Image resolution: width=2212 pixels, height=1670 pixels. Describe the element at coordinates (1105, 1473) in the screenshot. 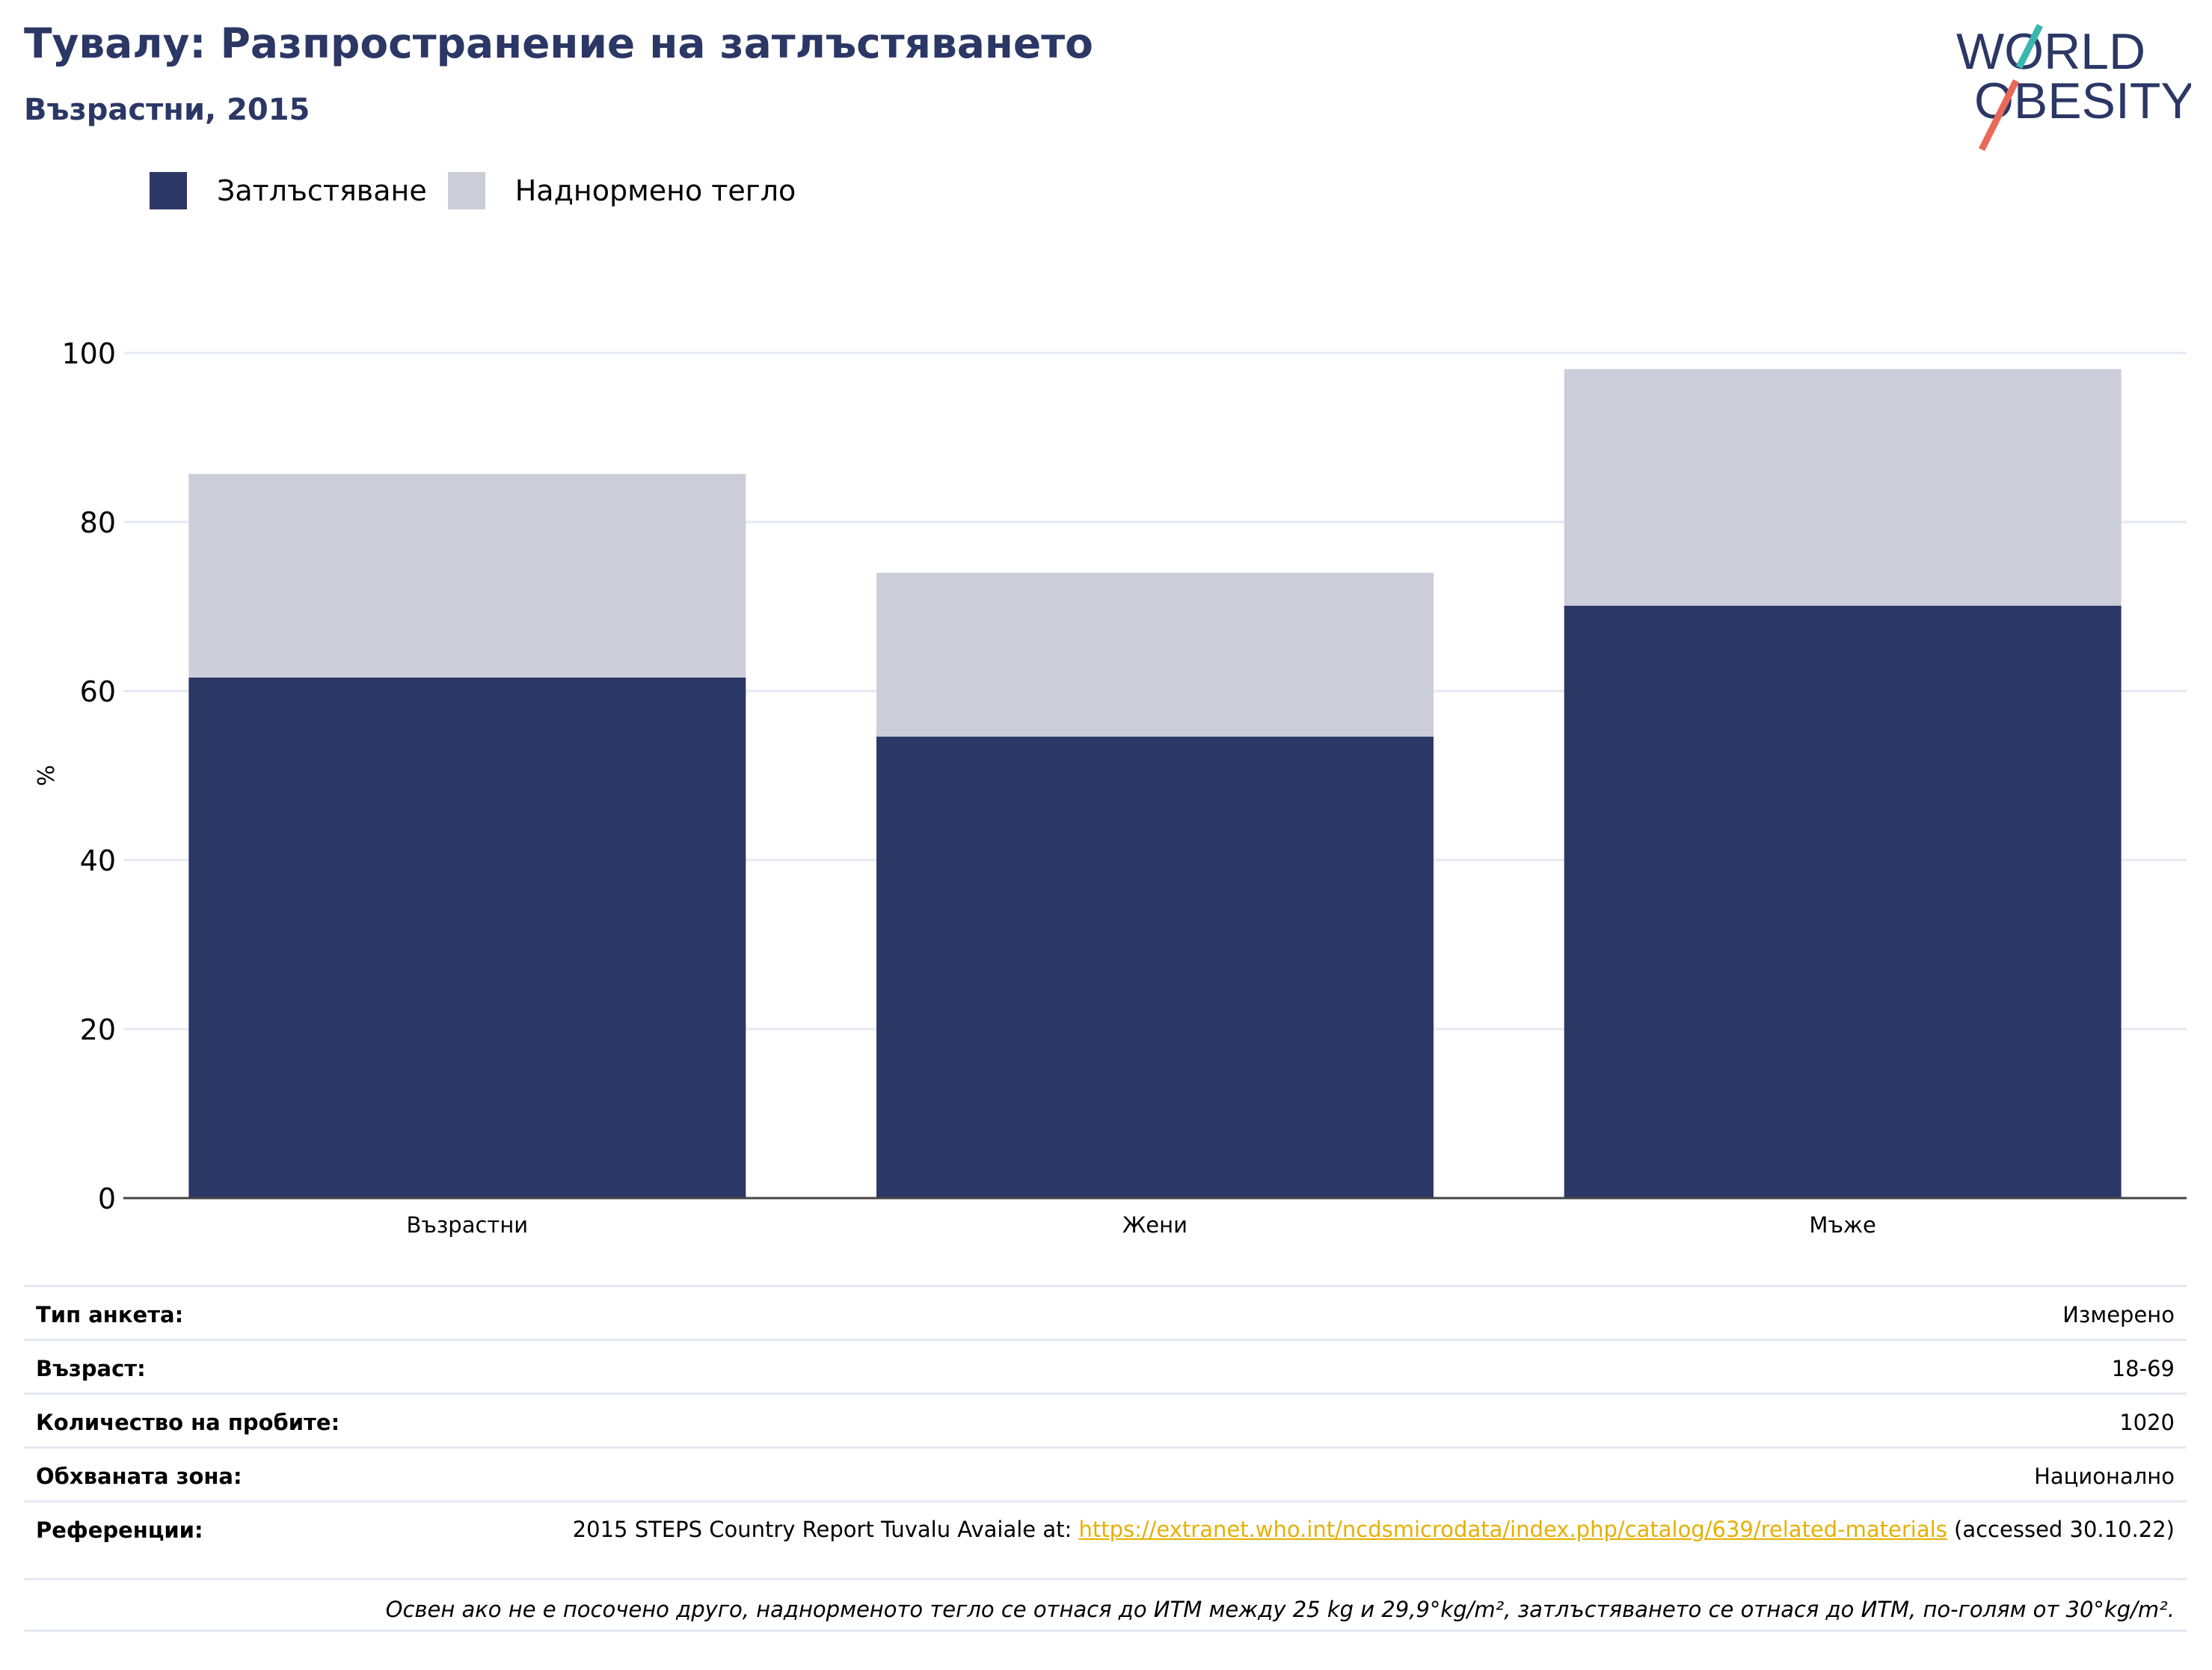

I see `info-row-area: Обхваната зона: Национално` at that location.